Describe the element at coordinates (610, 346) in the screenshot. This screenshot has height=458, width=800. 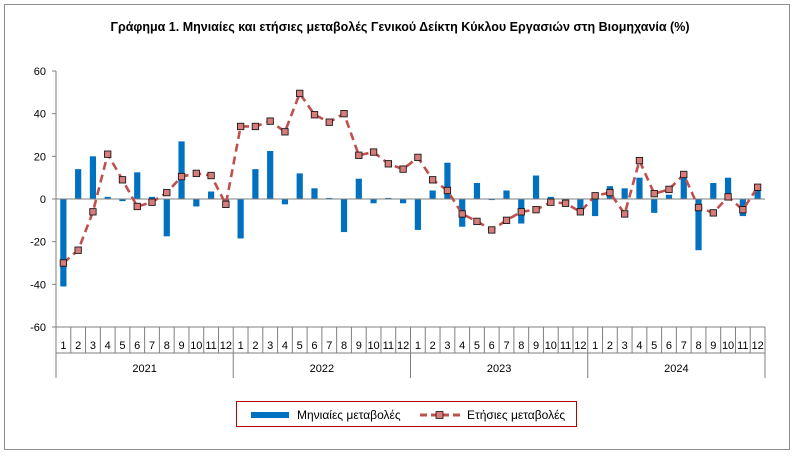
I see `x-month-label: 2` at that location.